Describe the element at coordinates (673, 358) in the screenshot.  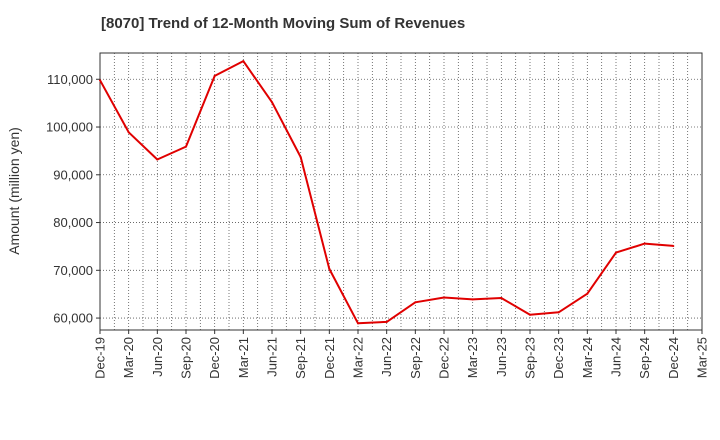
I see `x-tick-label: Dec-24` at that location.